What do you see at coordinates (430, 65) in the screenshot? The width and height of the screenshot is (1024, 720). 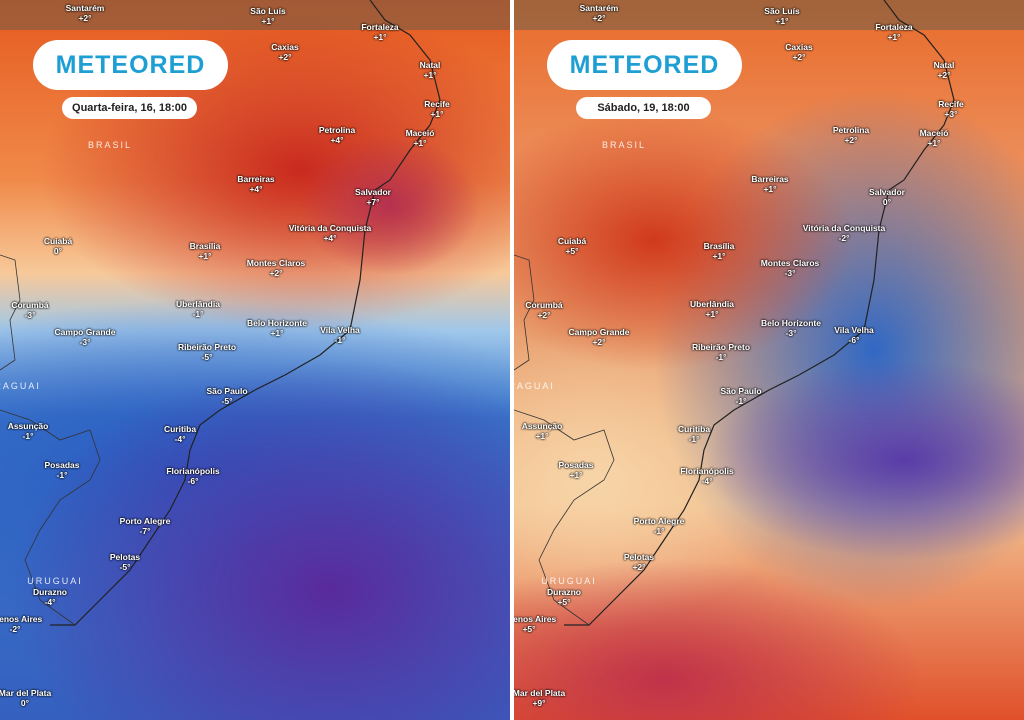 I see `city-name: Natal` at bounding box center [430, 65].